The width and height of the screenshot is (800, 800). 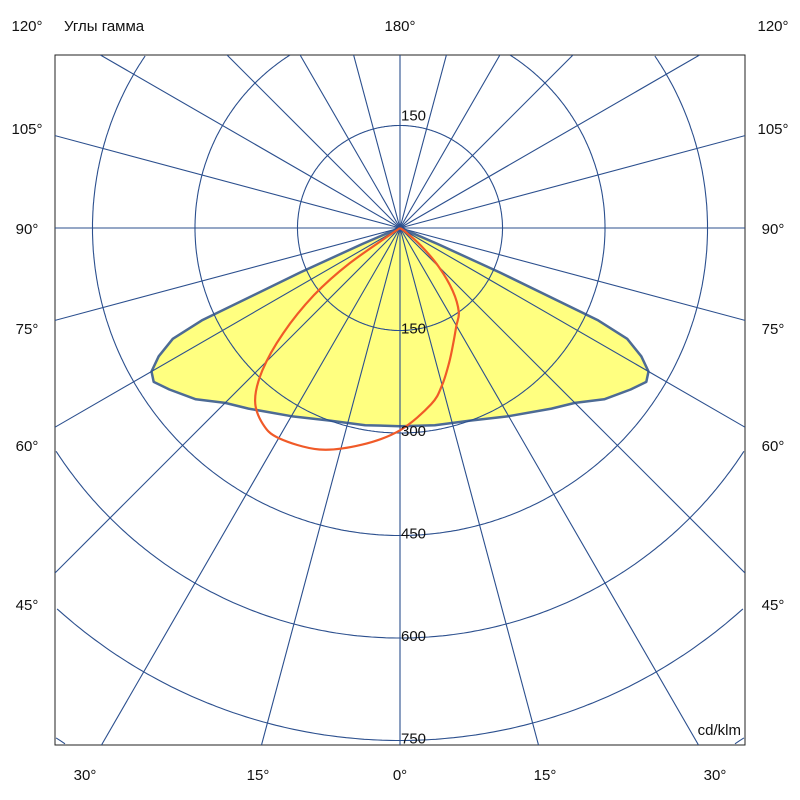 I want to click on chart-title: Углы гамма, so click(x=104, y=26).